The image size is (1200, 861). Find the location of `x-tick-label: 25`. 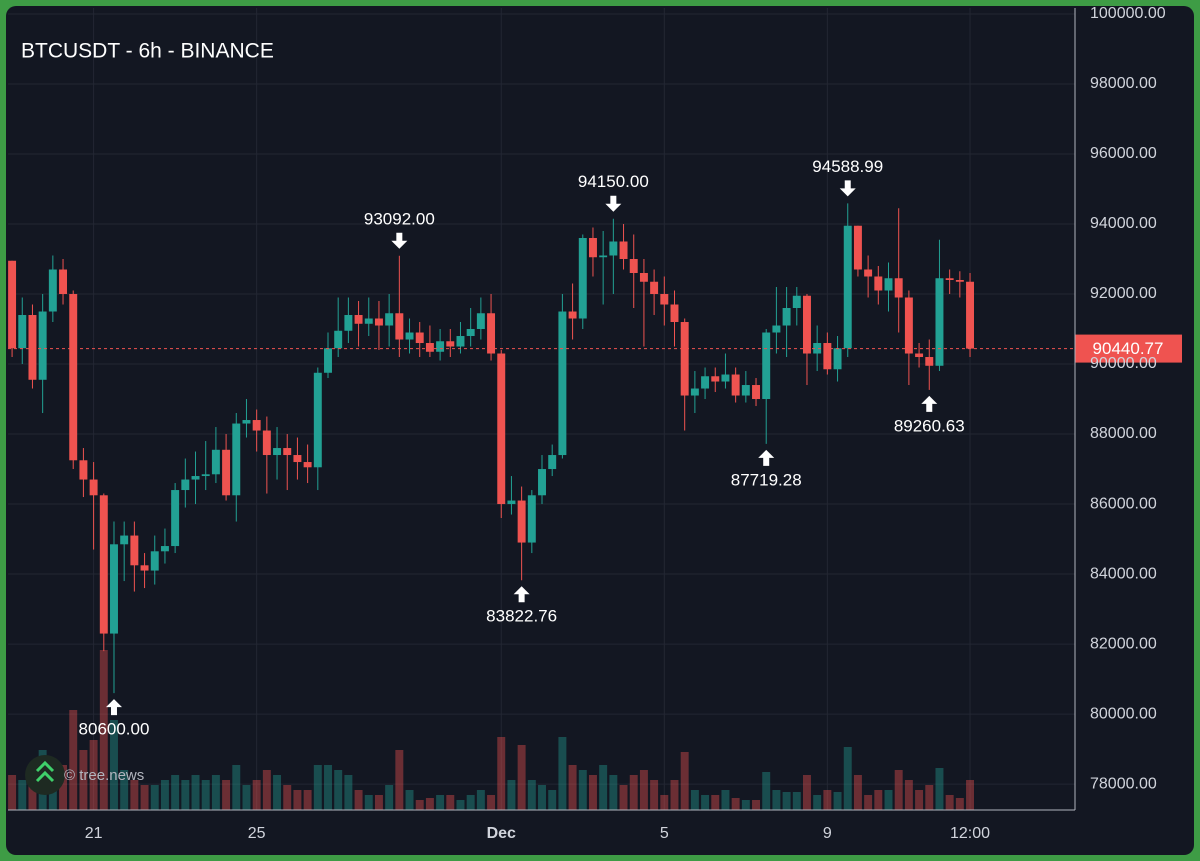

x-tick-label: 25 is located at coordinates (257, 833).